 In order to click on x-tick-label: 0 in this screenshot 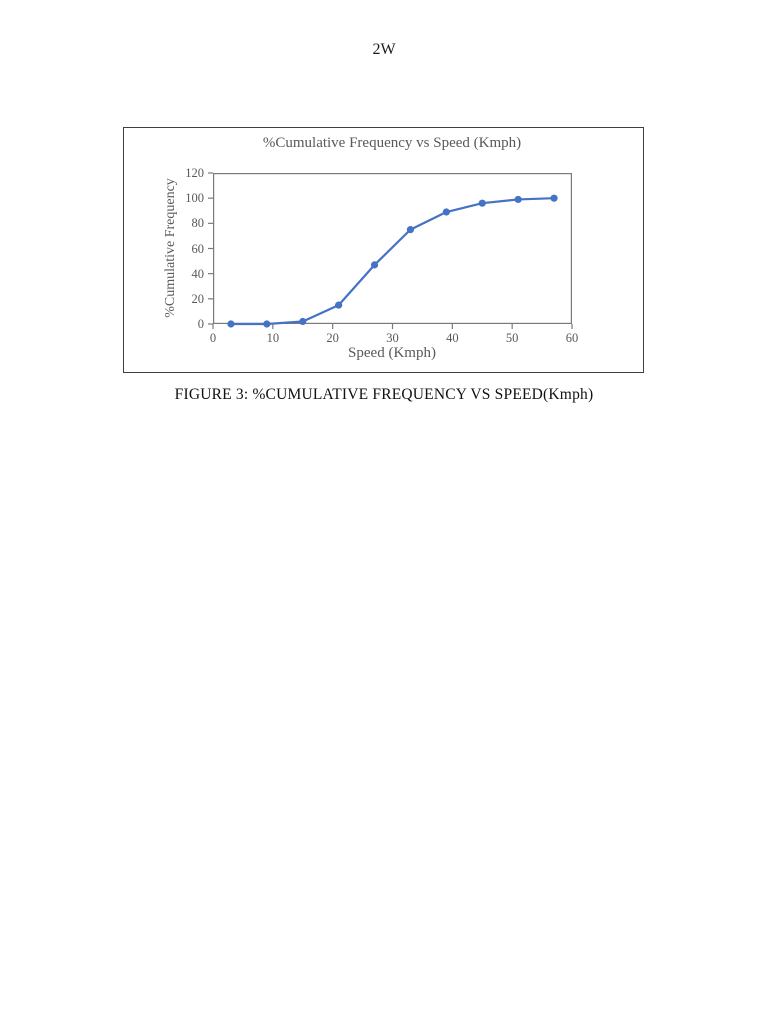, I will do `click(213, 338)`.